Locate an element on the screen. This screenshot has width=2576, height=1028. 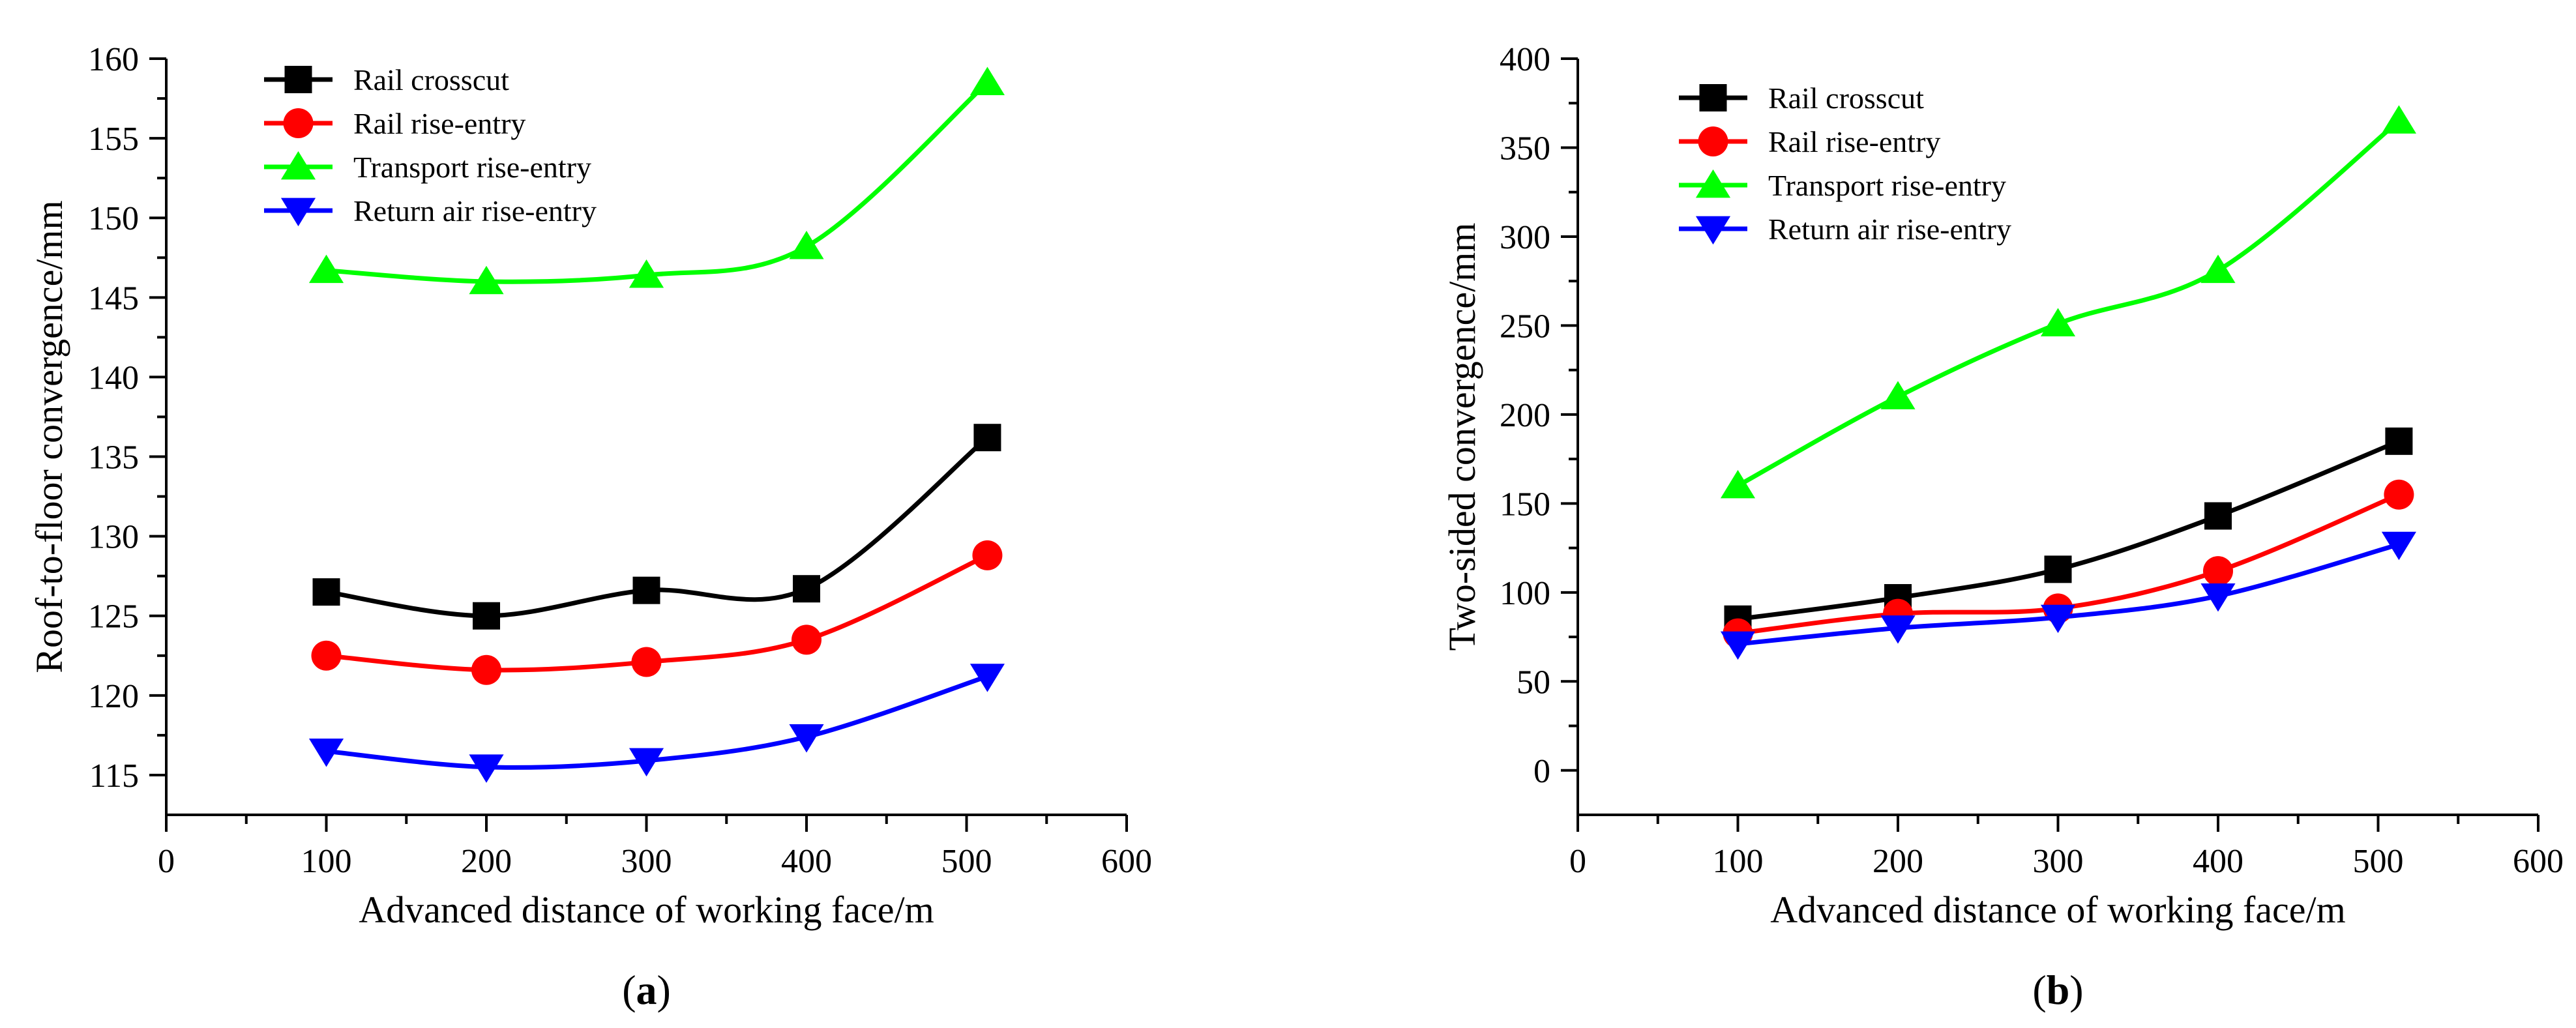
y-tick-label: 125 is located at coordinates (113, 617).